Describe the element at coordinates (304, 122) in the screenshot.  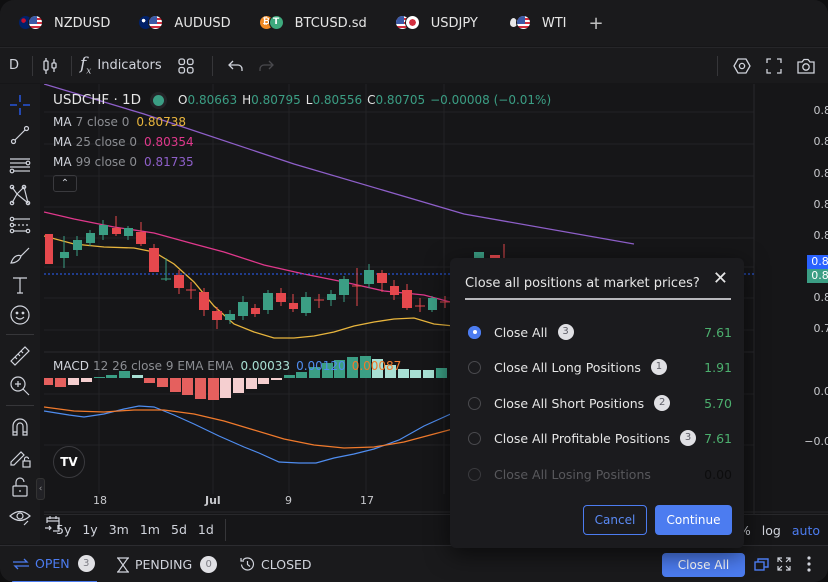
I see `ma7-legend: MA 7 close 0 0.80738` at that location.